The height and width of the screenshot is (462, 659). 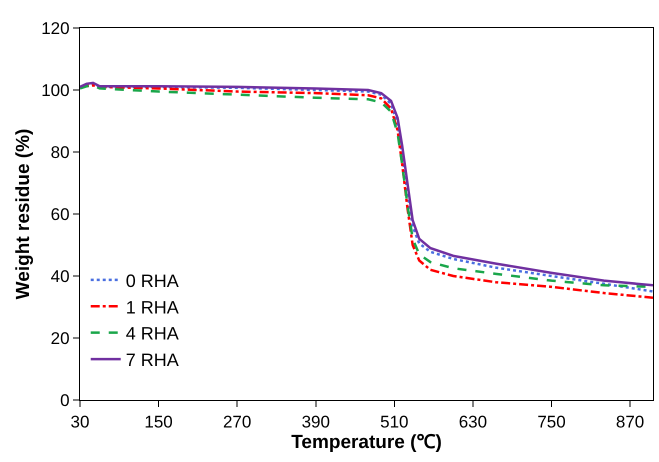 I want to click on x-tick-label: 750, so click(x=551, y=422).